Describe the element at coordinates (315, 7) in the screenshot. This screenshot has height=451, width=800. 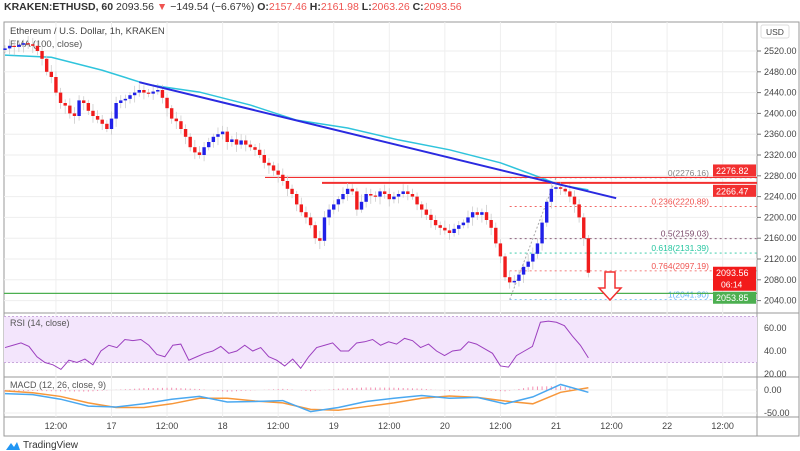
I see `high-label: H:` at that location.